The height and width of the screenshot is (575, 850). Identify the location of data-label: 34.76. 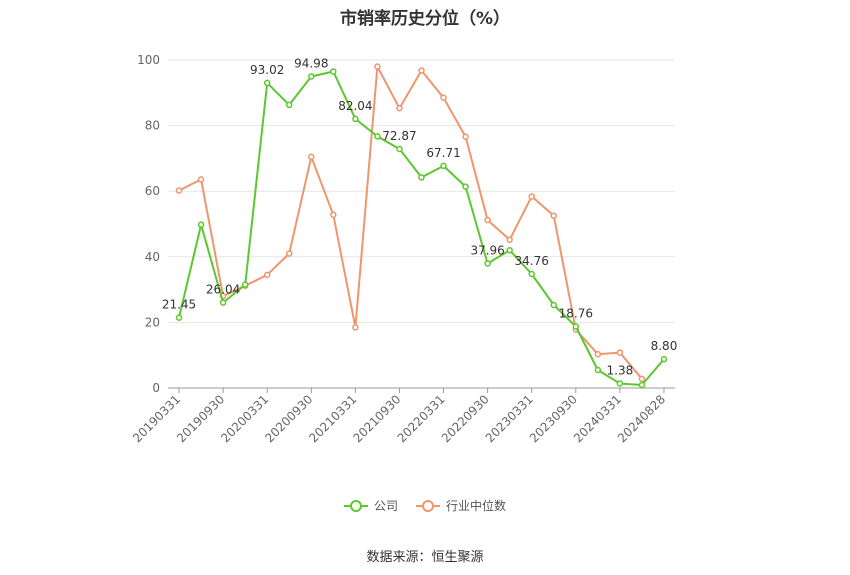
(532, 261).